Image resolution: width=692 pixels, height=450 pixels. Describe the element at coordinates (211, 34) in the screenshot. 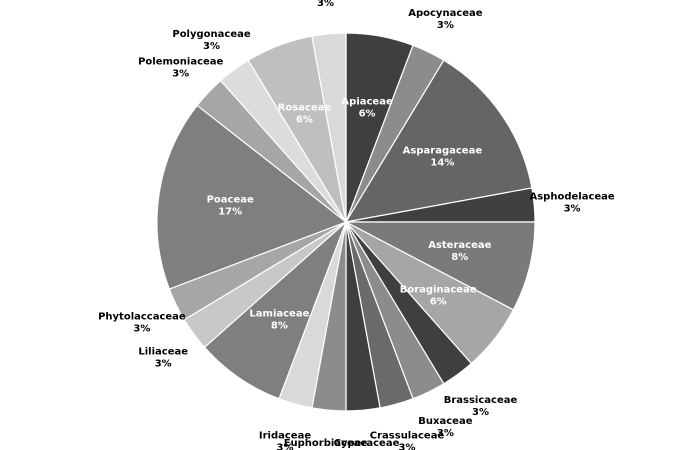

I see `slice-name-label: Polygonaceae` at that location.